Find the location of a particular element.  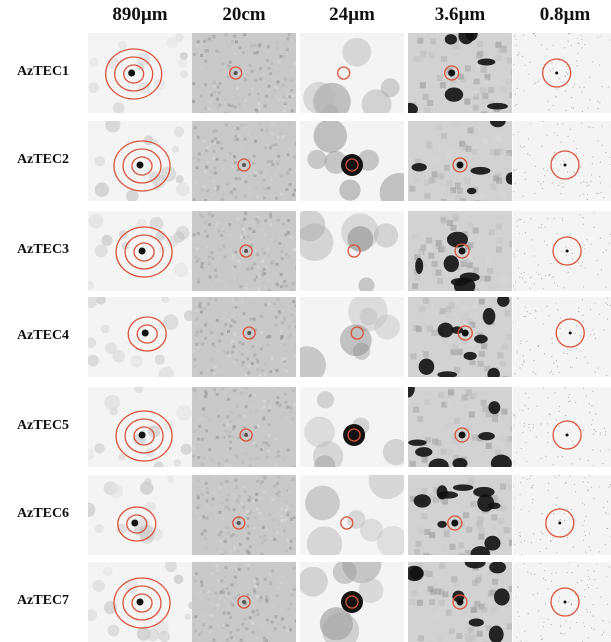

row-label-aztec7: AzTEC7 is located at coordinates (43, 601).